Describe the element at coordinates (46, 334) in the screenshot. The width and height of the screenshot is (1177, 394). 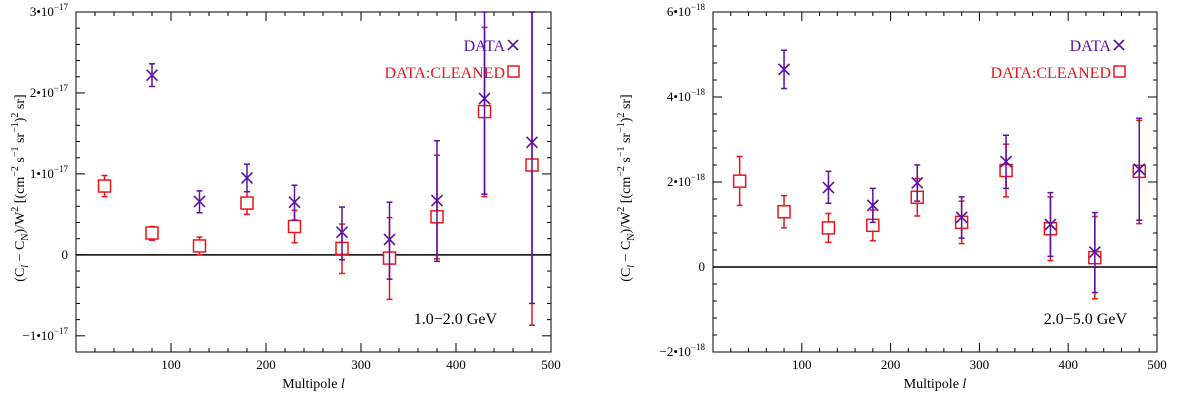
I see `y-tick-label: −1•10−17` at that location.